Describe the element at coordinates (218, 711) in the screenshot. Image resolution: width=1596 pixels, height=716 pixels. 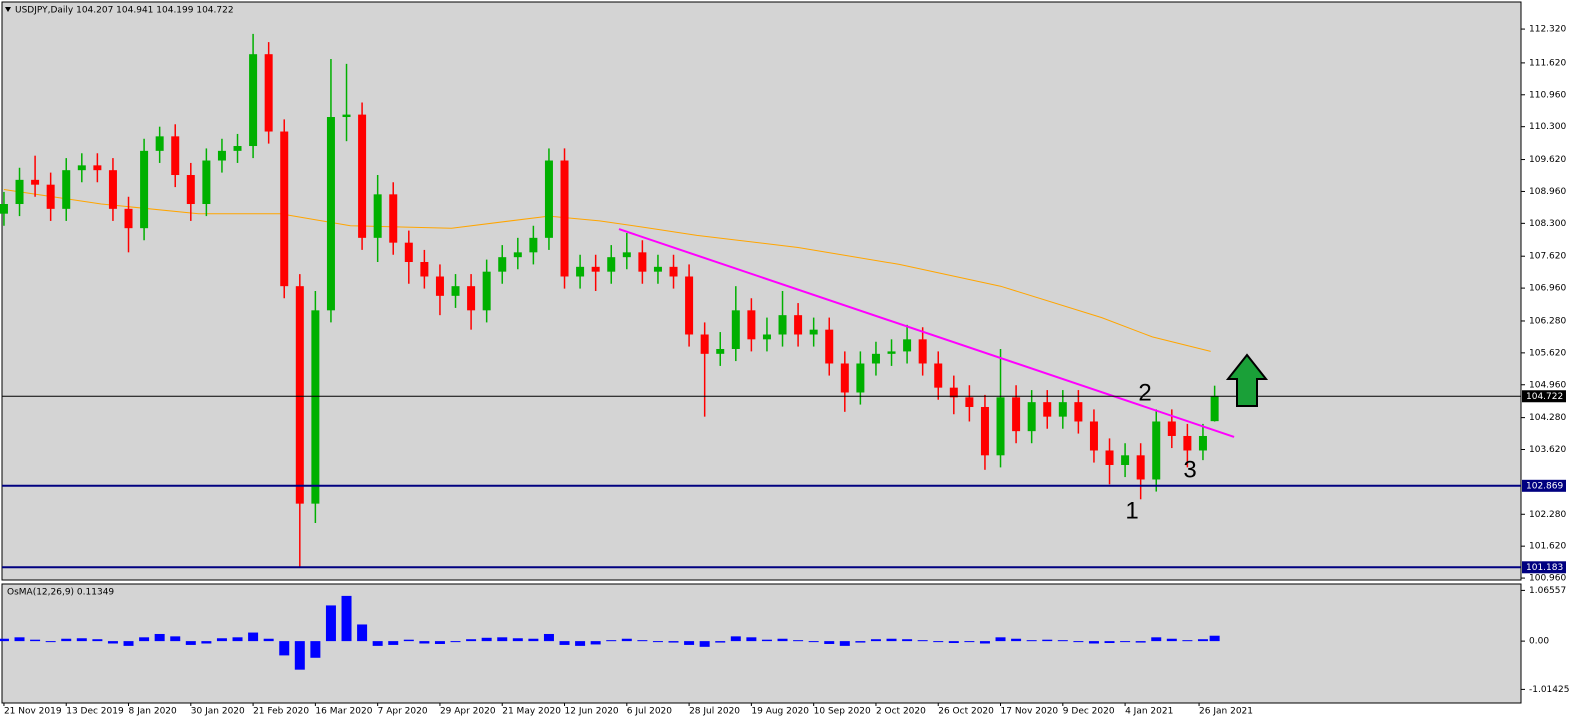
I see `x-tick-label: 30 Jan 2020` at that location.